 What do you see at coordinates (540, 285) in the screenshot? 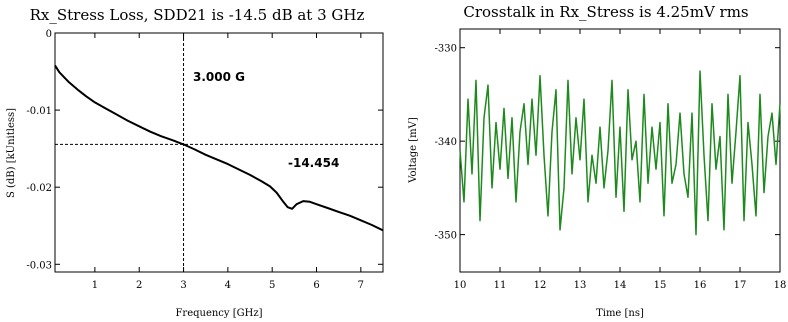
I see `x-tick-label: 12` at bounding box center [540, 285].